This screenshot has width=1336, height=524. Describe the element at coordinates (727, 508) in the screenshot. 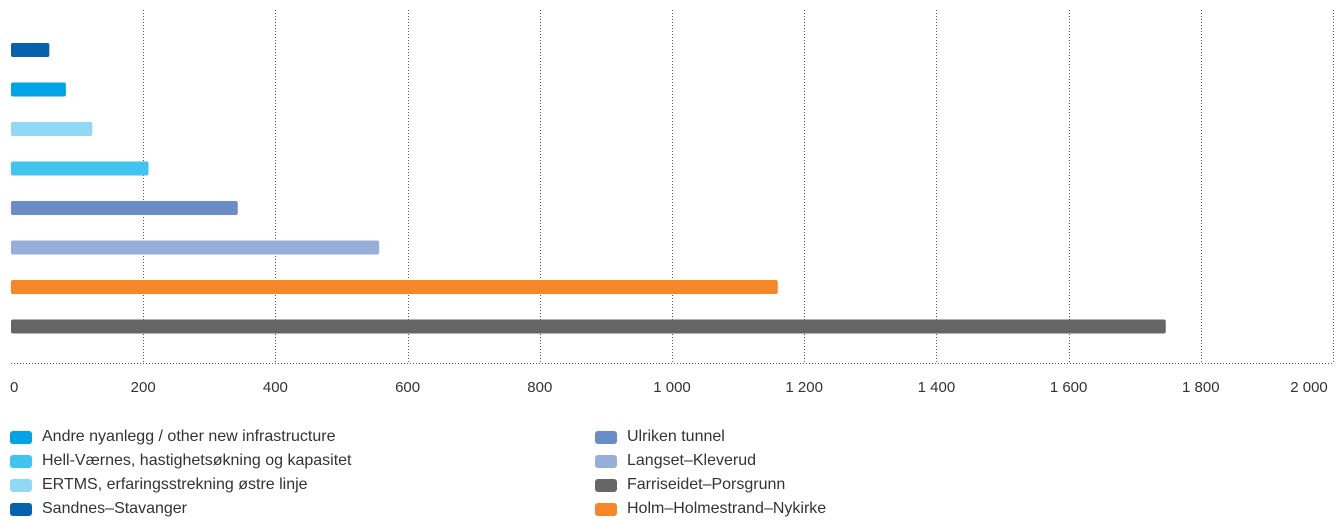

I see `legend-label: Holm–Holmestrand–Nykirke` at that location.